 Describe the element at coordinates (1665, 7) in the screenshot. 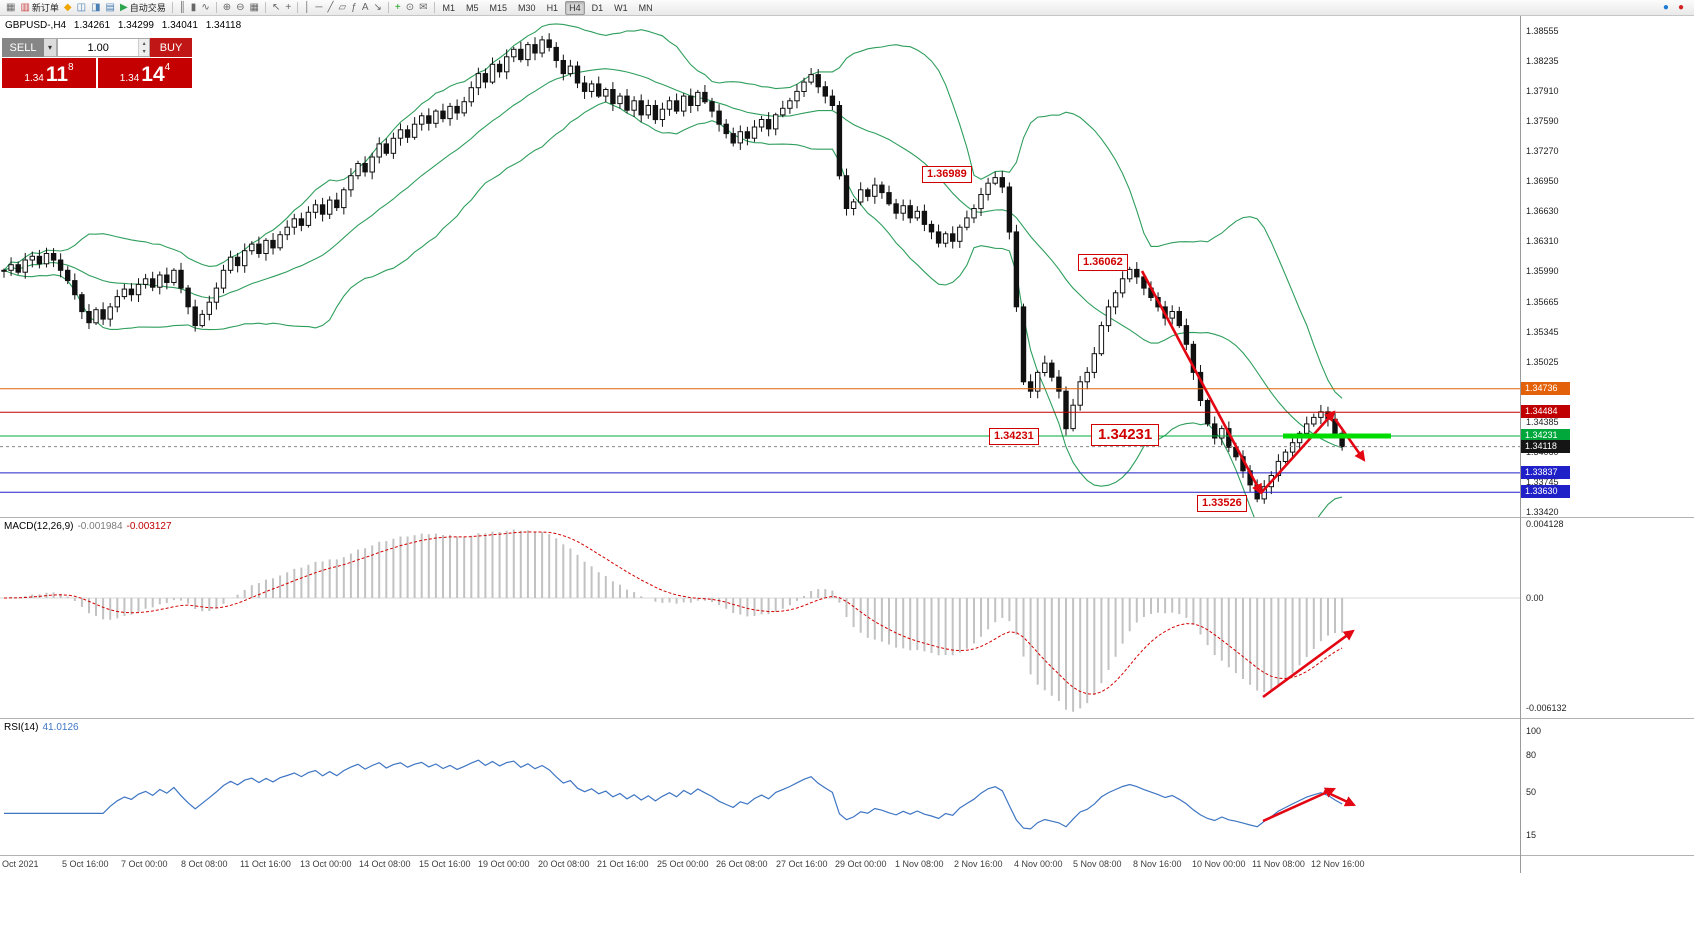

I see `community-icon: ●` at that location.